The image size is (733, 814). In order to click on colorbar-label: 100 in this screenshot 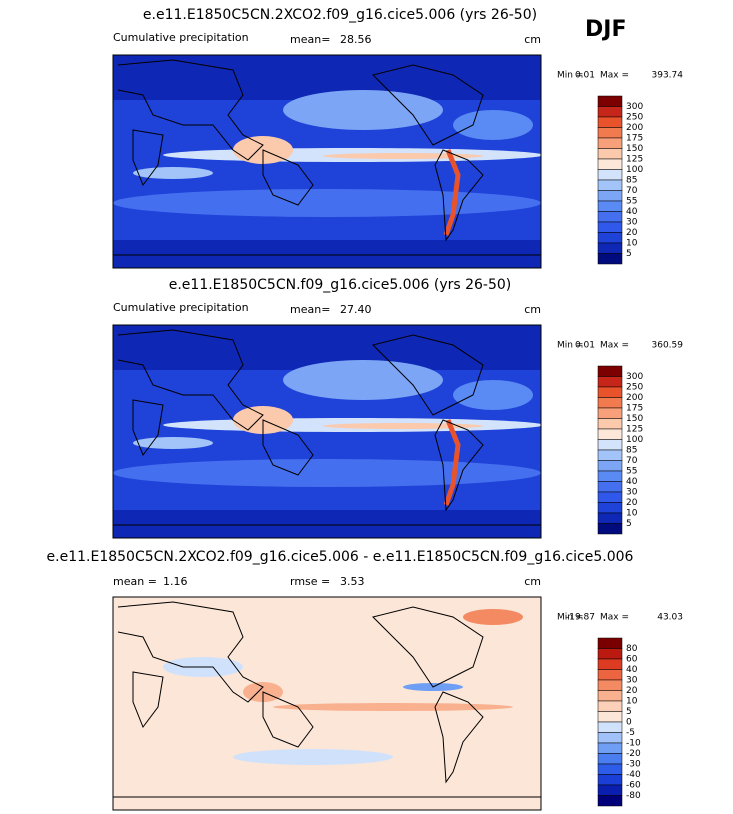, I will do `click(634, 170)`.